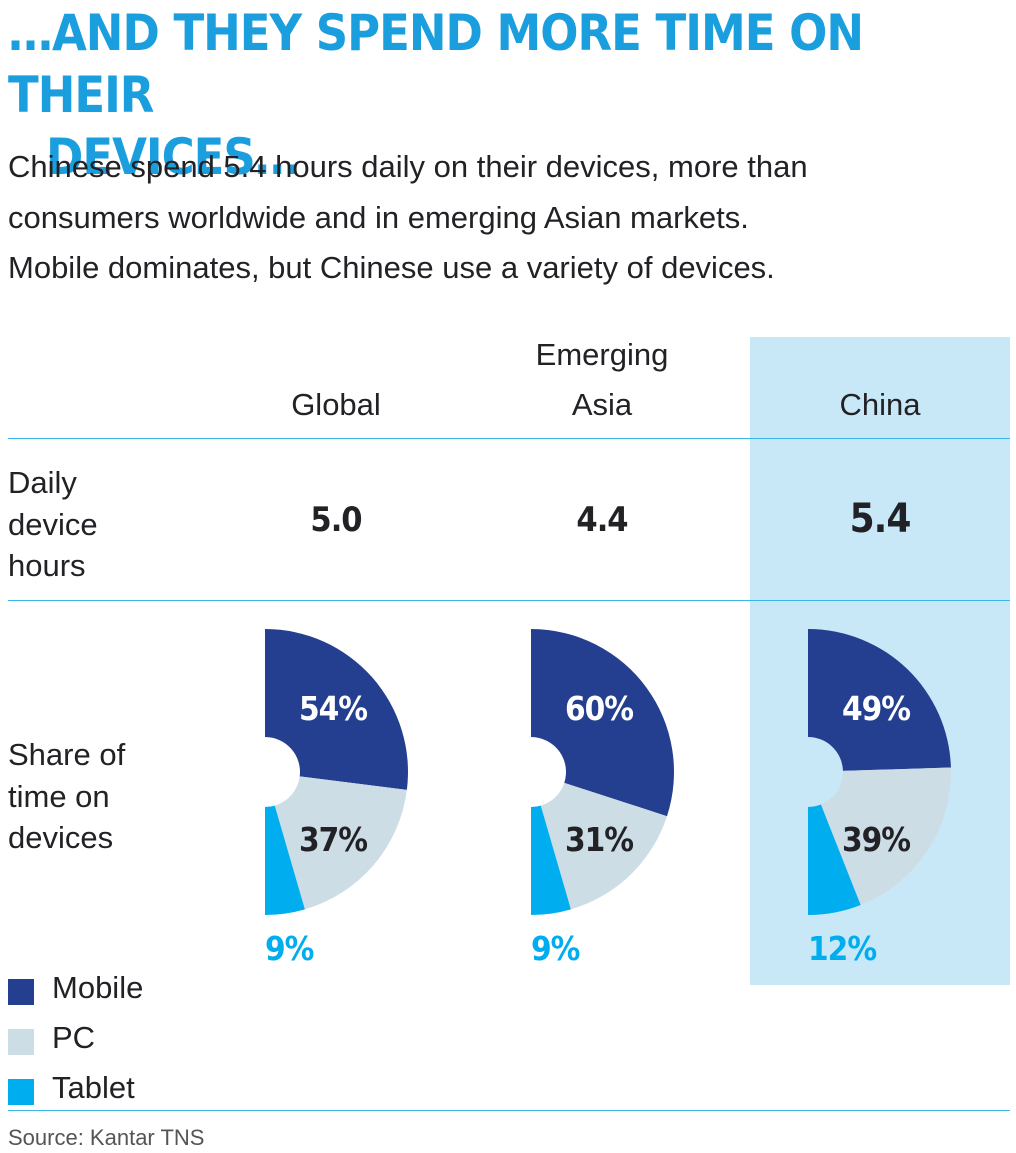  I want to click on legend-item-tablet: Tablet, so click(75, 1090).